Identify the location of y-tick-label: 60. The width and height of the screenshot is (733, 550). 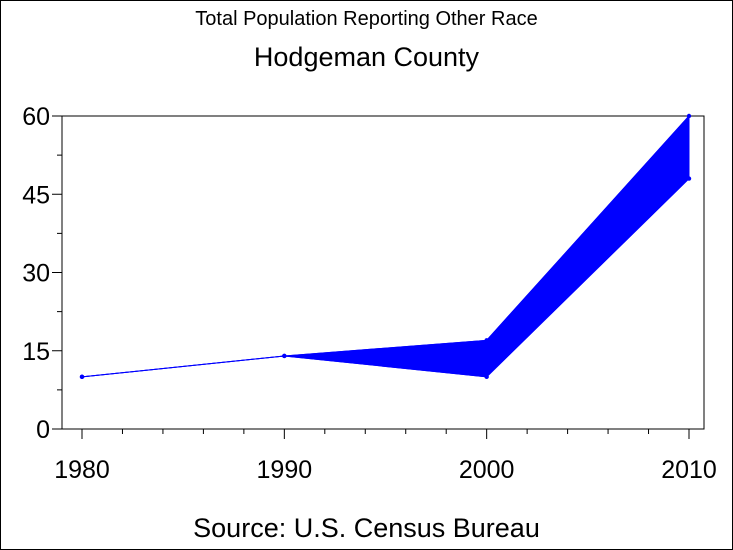
(36, 117).